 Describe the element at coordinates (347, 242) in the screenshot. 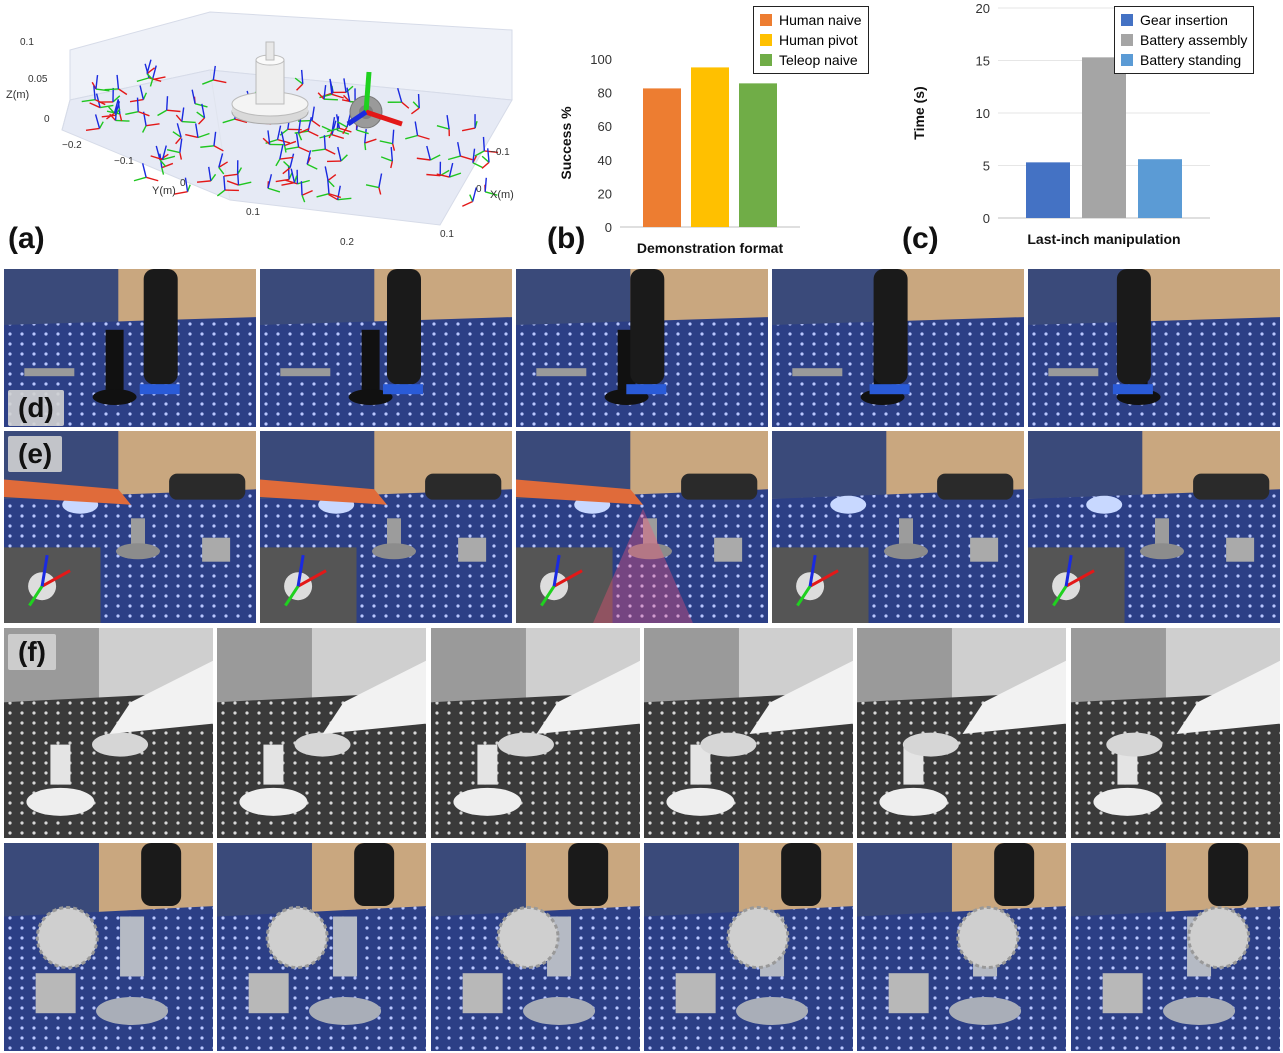

I see `y-tick-label: 0.2` at that location.